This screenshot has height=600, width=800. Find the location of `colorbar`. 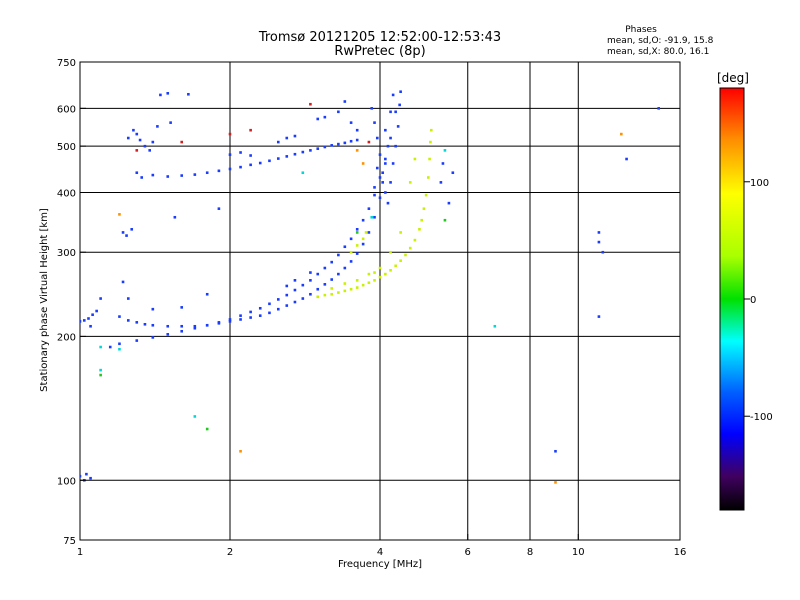

colorbar is located at coordinates (732, 299).